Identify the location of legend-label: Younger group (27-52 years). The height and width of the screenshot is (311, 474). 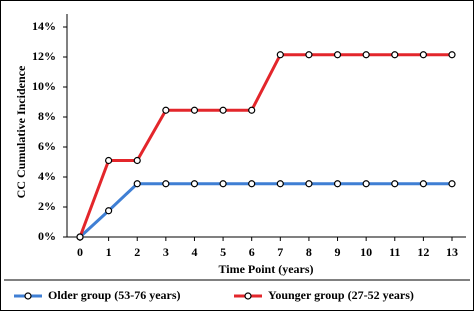
(341, 295).